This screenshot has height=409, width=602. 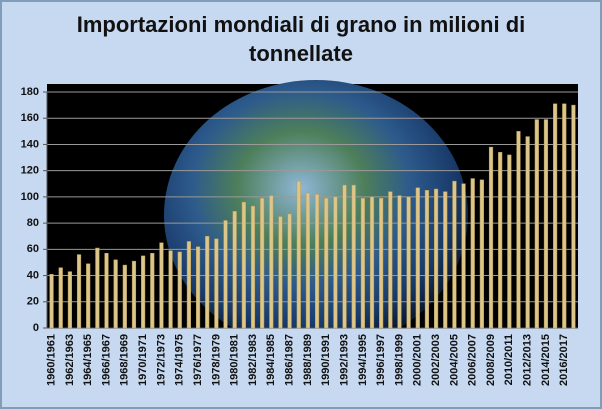 I want to click on y-tick-label: 40, so click(x=33, y=275).